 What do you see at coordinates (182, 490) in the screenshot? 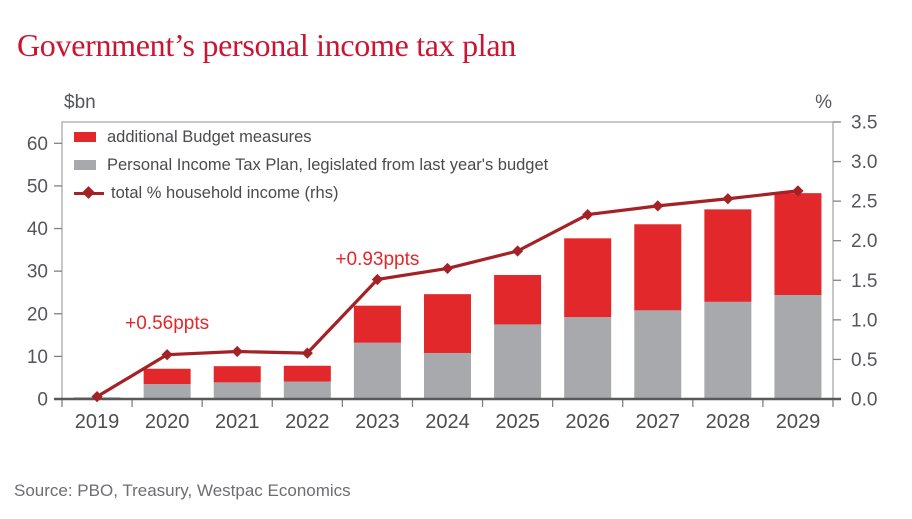
I see `source-note: Source: PBO, Treasury, Westpac Economics` at bounding box center [182, 490].